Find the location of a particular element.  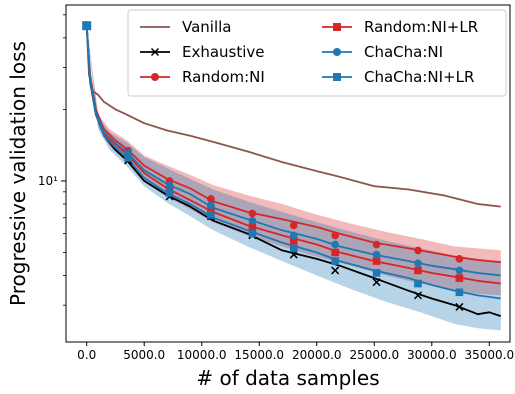

legend-label-5: ChaCha:NI+LR is located at coordinates (419, 77).